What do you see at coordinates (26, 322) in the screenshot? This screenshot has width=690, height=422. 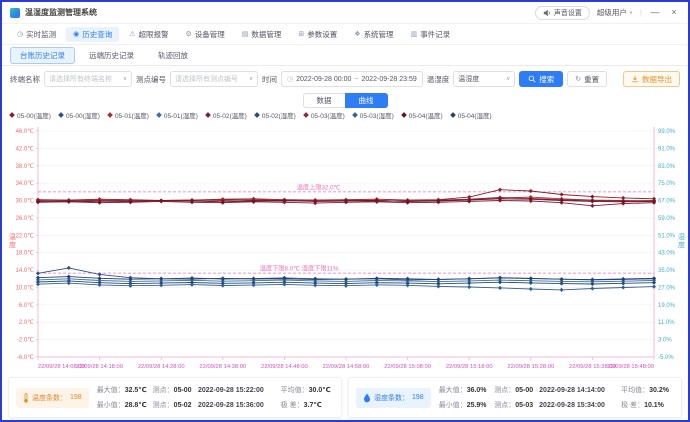 I see `svg-text: 2.0℃` at bounding box center [26, 322].